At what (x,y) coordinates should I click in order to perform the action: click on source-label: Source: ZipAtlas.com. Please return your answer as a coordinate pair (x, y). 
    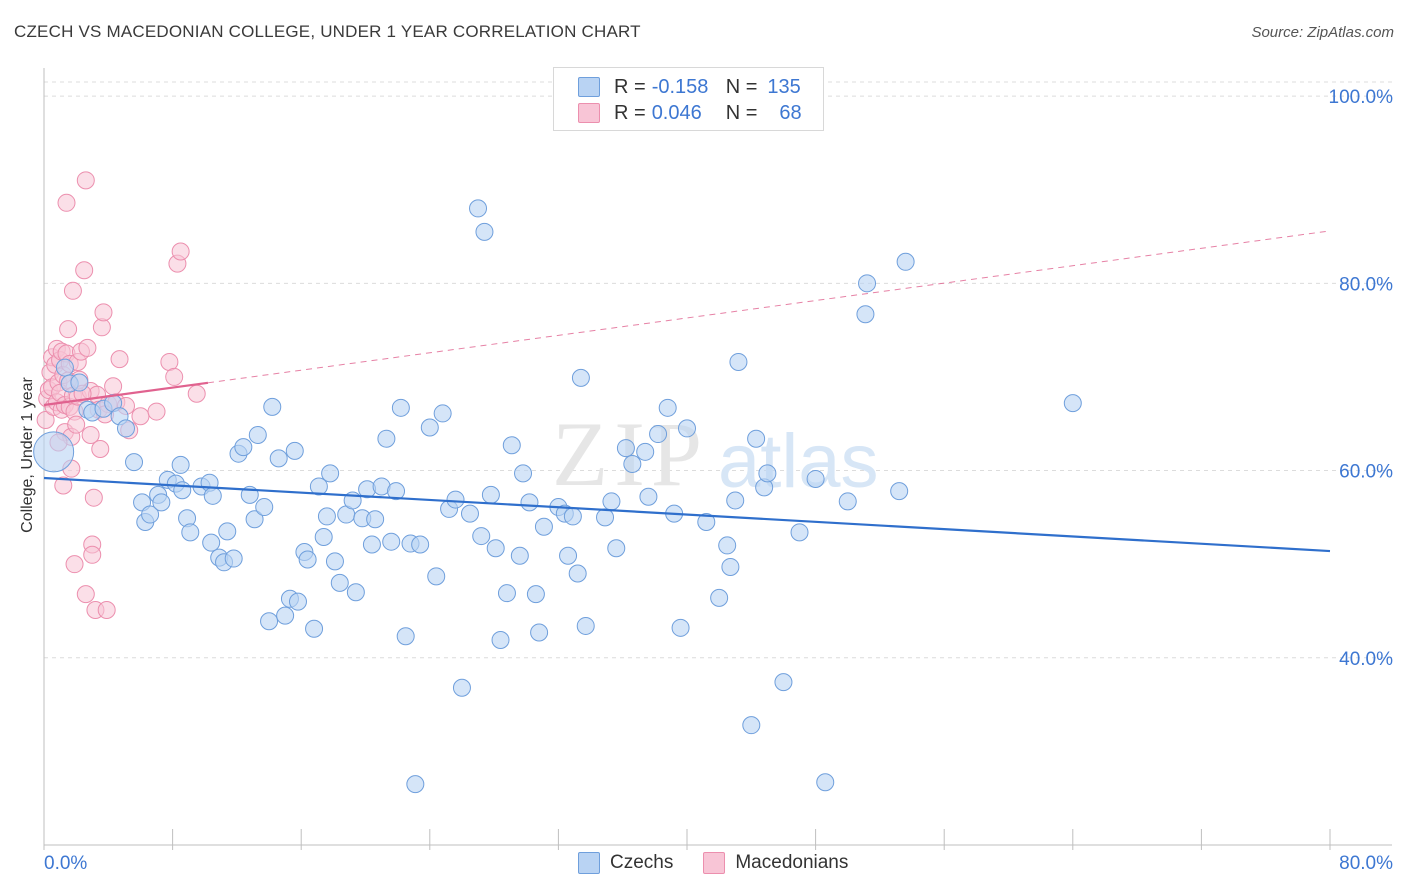
    Looking at the image, I should click on (1322, 32).